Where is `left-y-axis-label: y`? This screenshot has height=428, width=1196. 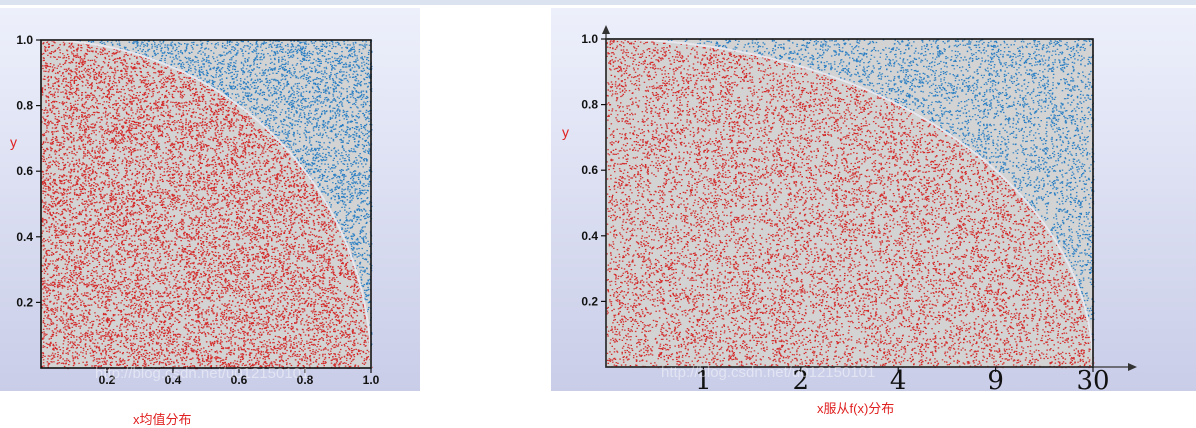 left-y-axis-label: y is located at coordinates (13, 142).